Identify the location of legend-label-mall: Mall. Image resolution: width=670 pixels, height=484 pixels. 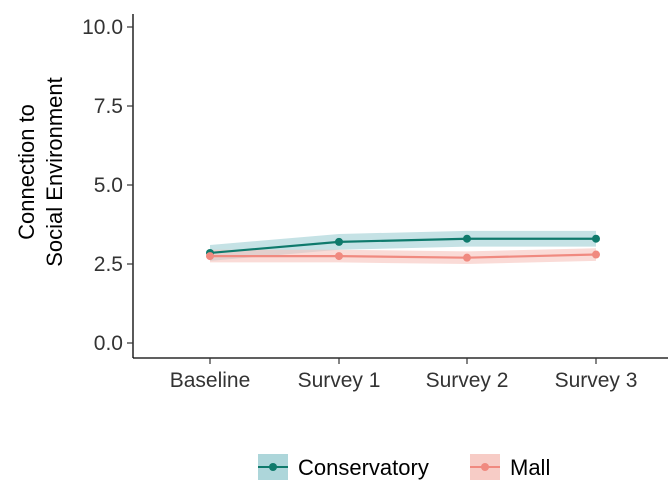
(530, 467).